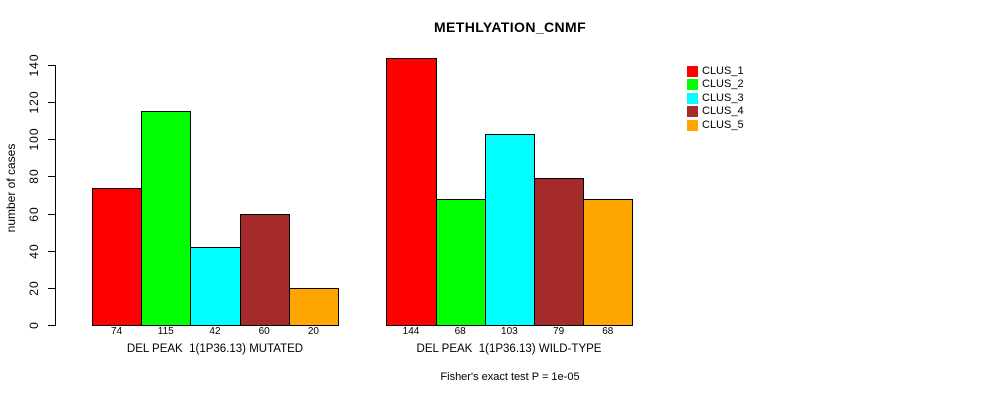 This screenshot has width=990, height=400. Describe the element at coordinates (215, 286) in the screenshot. I see `bar-clus_3-group1` at that location.